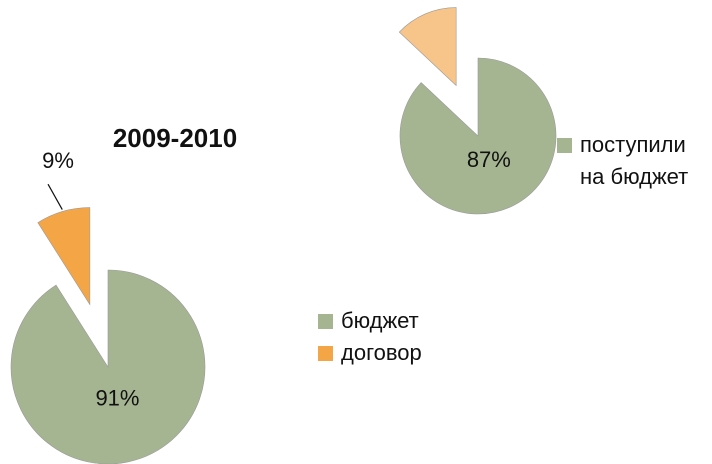 This screenshot has height=464, width=712. I want to click on data-label: 87%, so click(489, 159).